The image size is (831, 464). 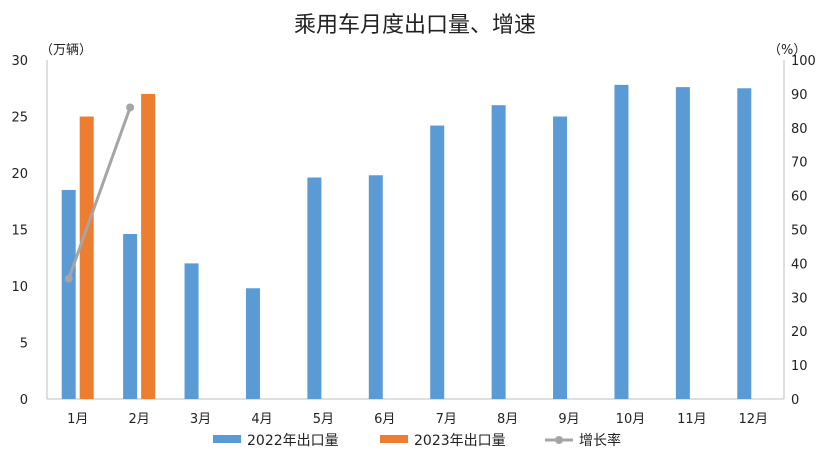 I want to click on x-axis-tick-label: 1月, so click(x=77, y=419).